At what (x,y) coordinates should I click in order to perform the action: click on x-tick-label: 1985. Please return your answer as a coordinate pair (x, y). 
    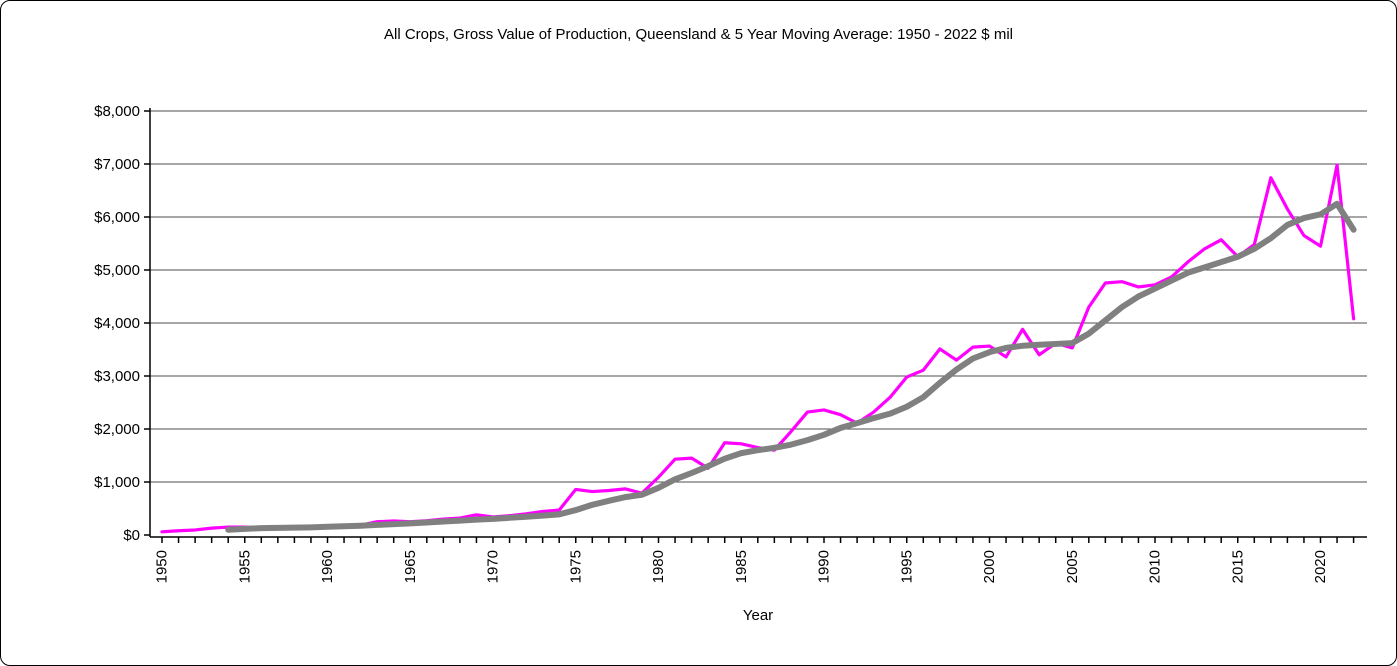
    Looking at the image, I should click on (741, 566).